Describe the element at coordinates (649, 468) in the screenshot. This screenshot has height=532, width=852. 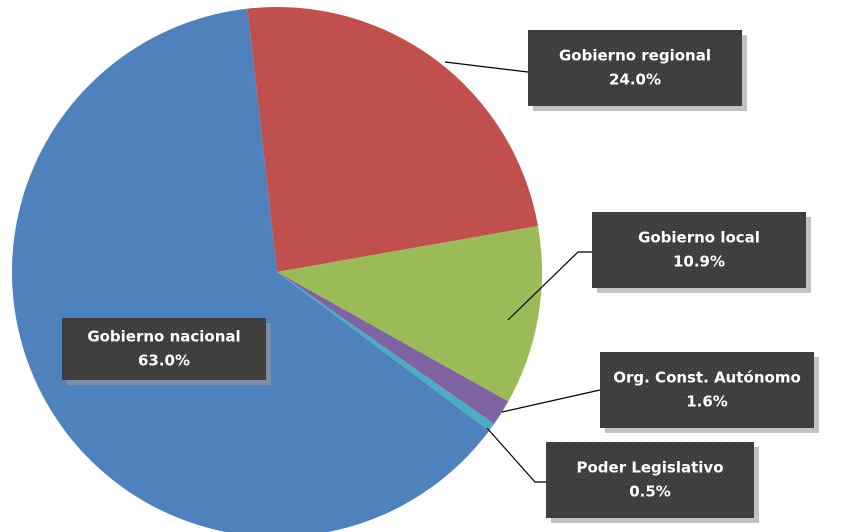
I see `category-label: Poder Legislativo` at that location.